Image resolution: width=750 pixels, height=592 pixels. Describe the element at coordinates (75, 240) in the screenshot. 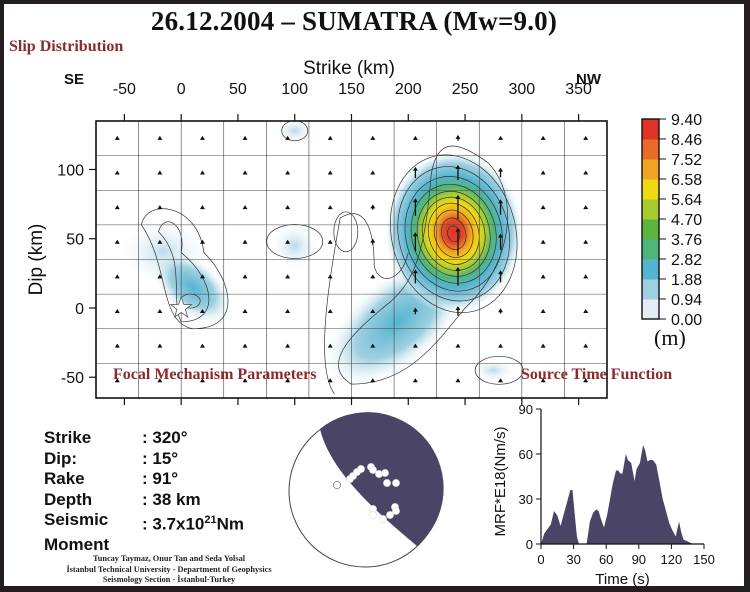

I see `y-tick-label: 50` at that location.